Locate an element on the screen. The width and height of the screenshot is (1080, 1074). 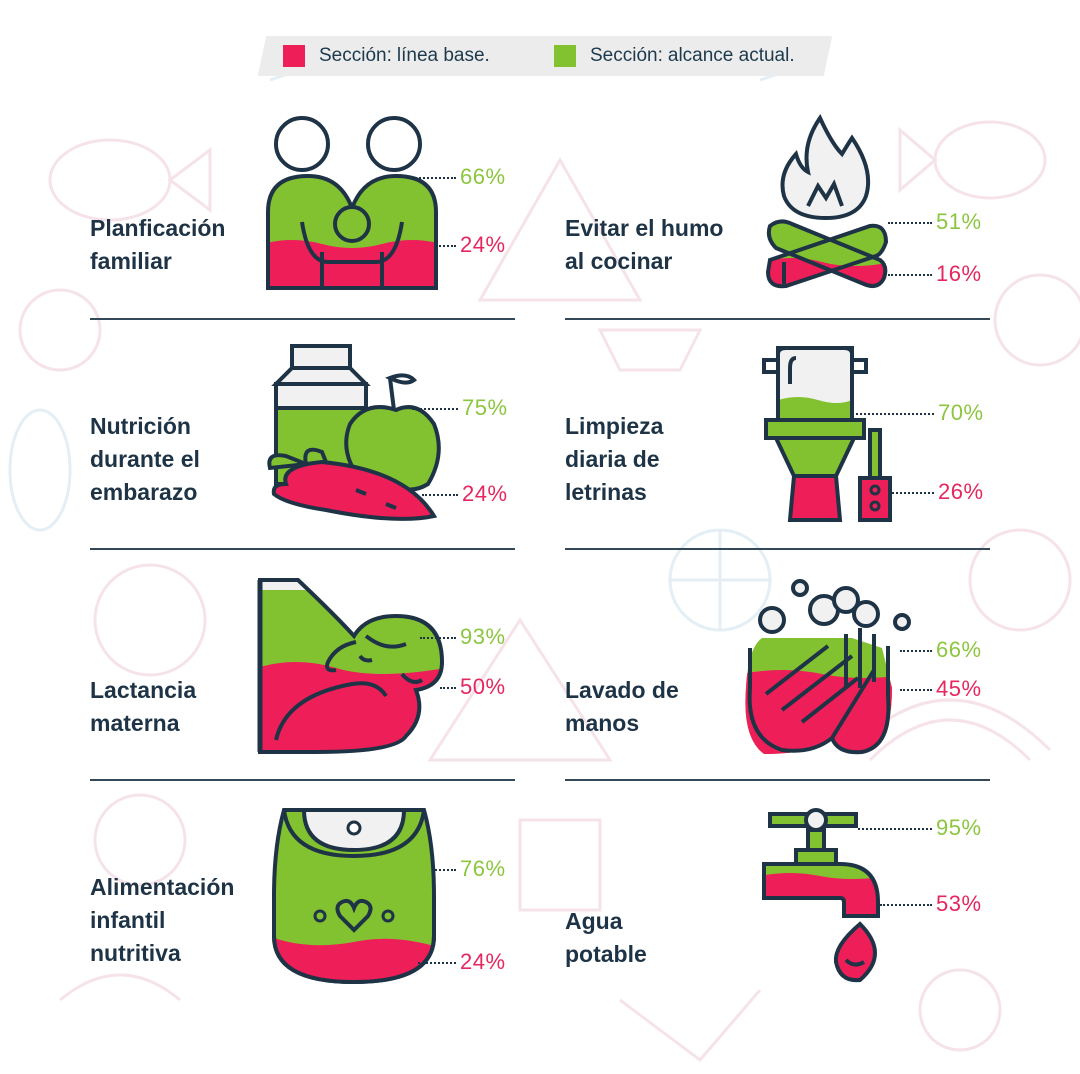
label-line: Lactancia is located at coordinates (143, 690).